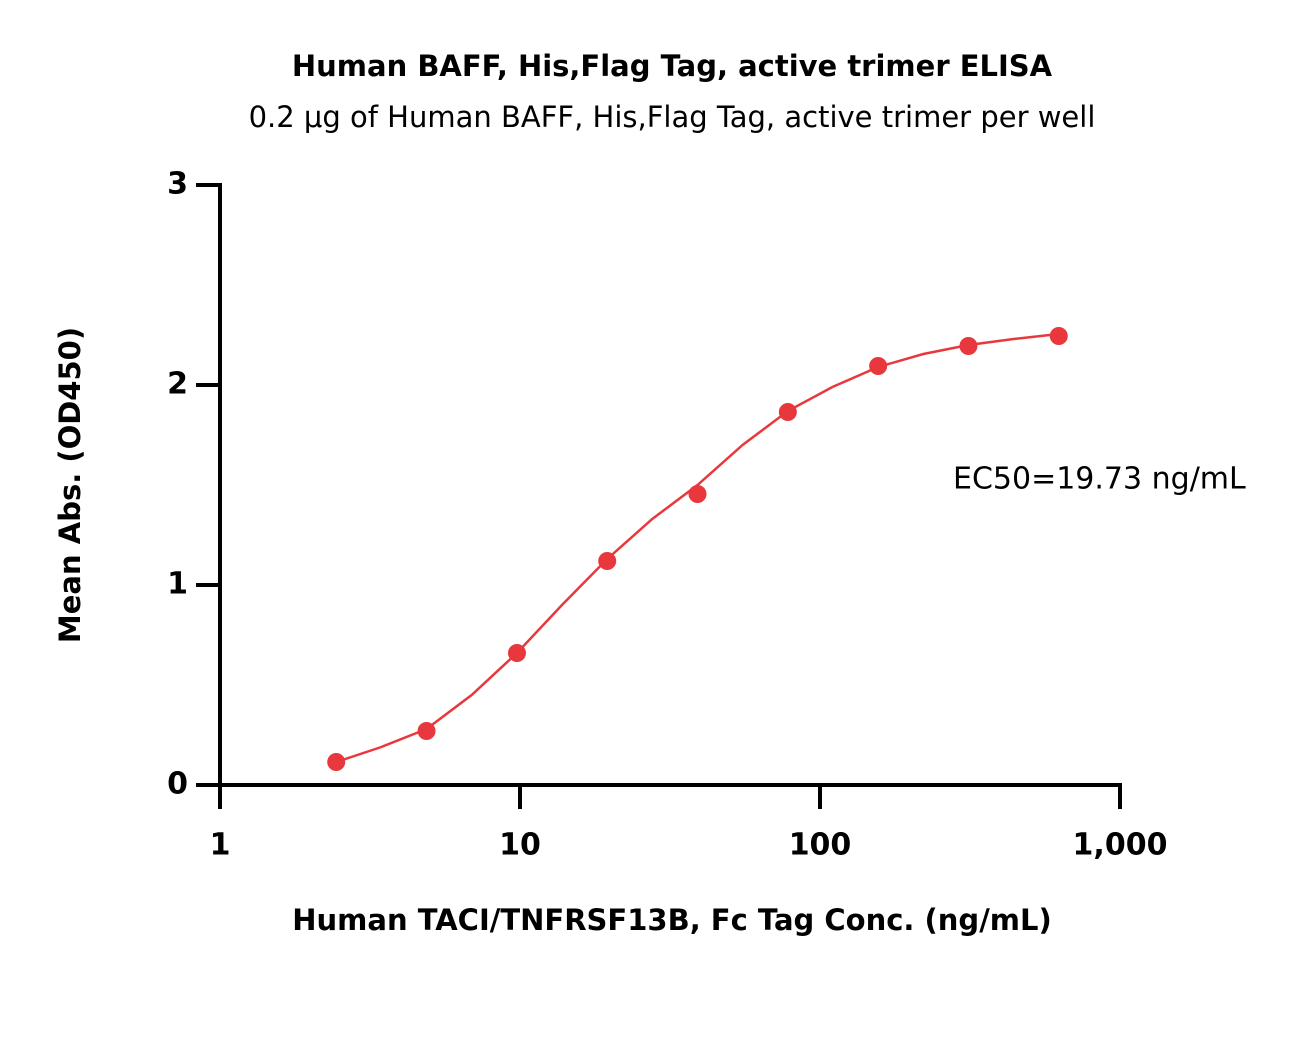 The image size is (1313, 1041). What do you see at coordinates (70, 485) in the screenshot?
I see `y-axis-label: Mean Abs. (OD450)` at bounding box center [70, 485].